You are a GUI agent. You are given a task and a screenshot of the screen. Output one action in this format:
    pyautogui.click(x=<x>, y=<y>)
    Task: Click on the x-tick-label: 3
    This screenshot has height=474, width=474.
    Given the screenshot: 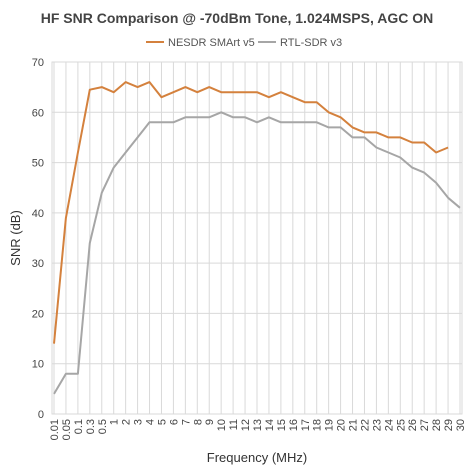 What is the action you would take?
    pyautogui.click(x=139, y=422)
    